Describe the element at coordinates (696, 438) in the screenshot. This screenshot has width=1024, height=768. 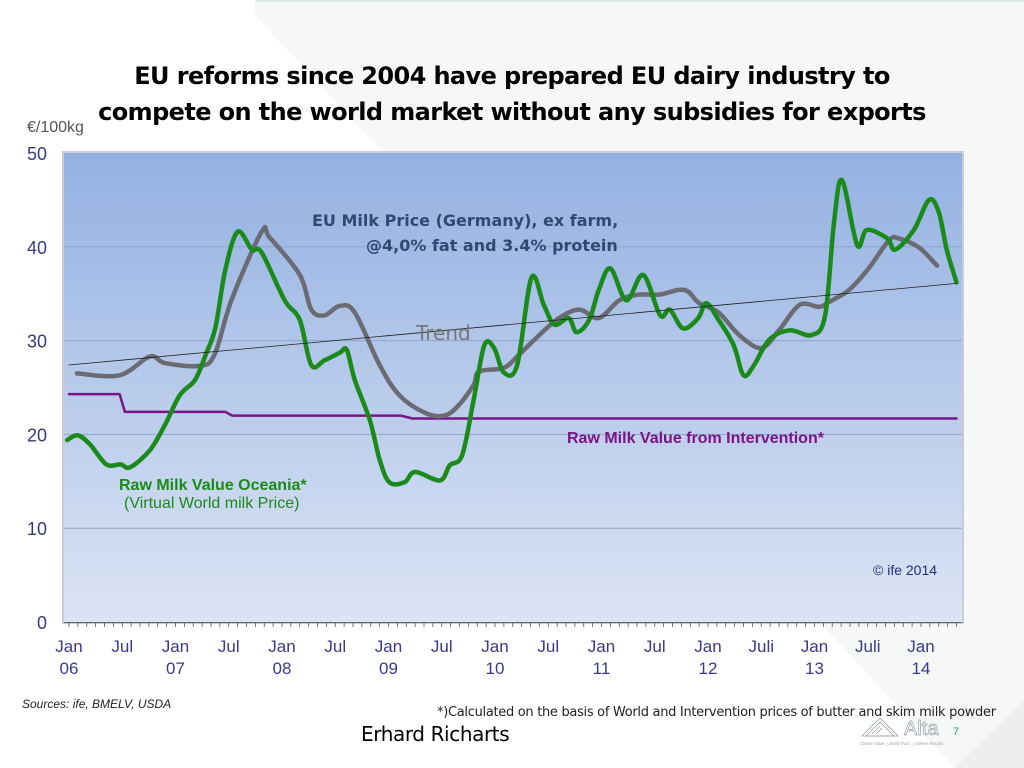
I see `annotation-intervention: Raw Milk Value from Intervention*` at that location.